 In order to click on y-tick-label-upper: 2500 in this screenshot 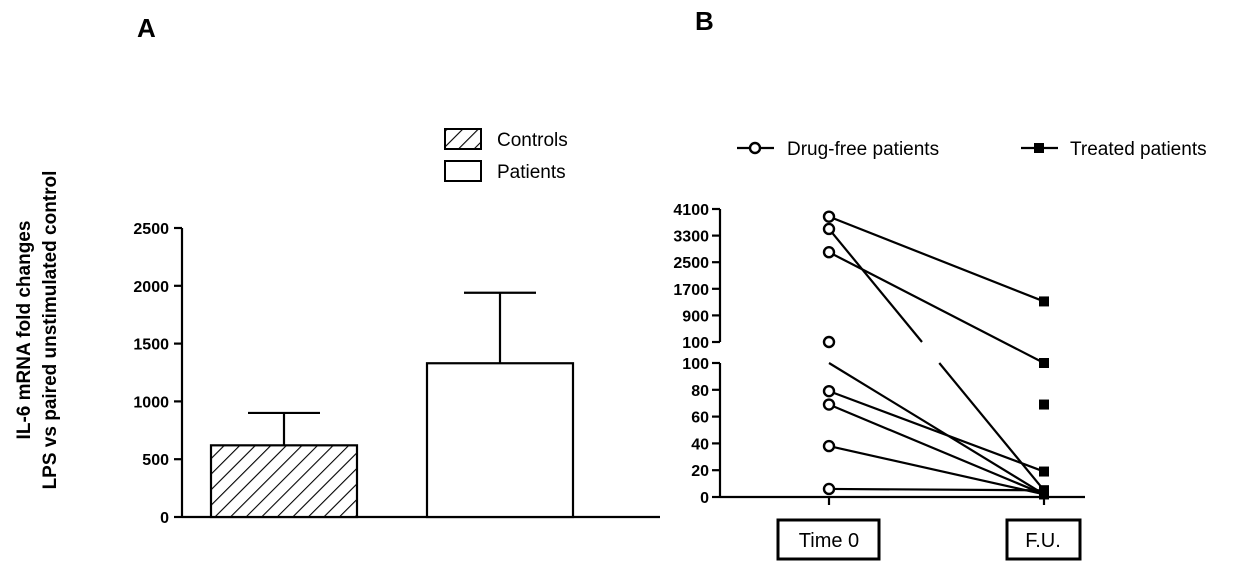, I will do `click(691, 263)`.